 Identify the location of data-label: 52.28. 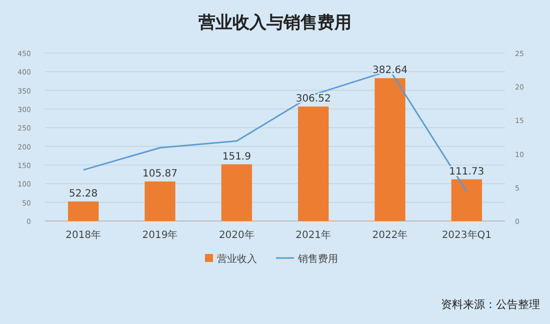
(83, 194).